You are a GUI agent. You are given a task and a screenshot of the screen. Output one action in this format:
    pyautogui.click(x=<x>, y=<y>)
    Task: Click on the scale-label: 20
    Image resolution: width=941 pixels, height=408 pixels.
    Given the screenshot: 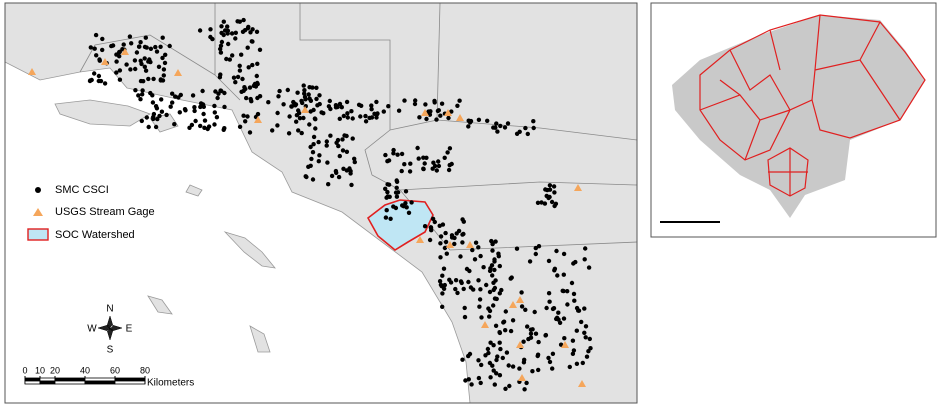 What is the action you would take?
    pyautogui.click(x=55, y=370)
    